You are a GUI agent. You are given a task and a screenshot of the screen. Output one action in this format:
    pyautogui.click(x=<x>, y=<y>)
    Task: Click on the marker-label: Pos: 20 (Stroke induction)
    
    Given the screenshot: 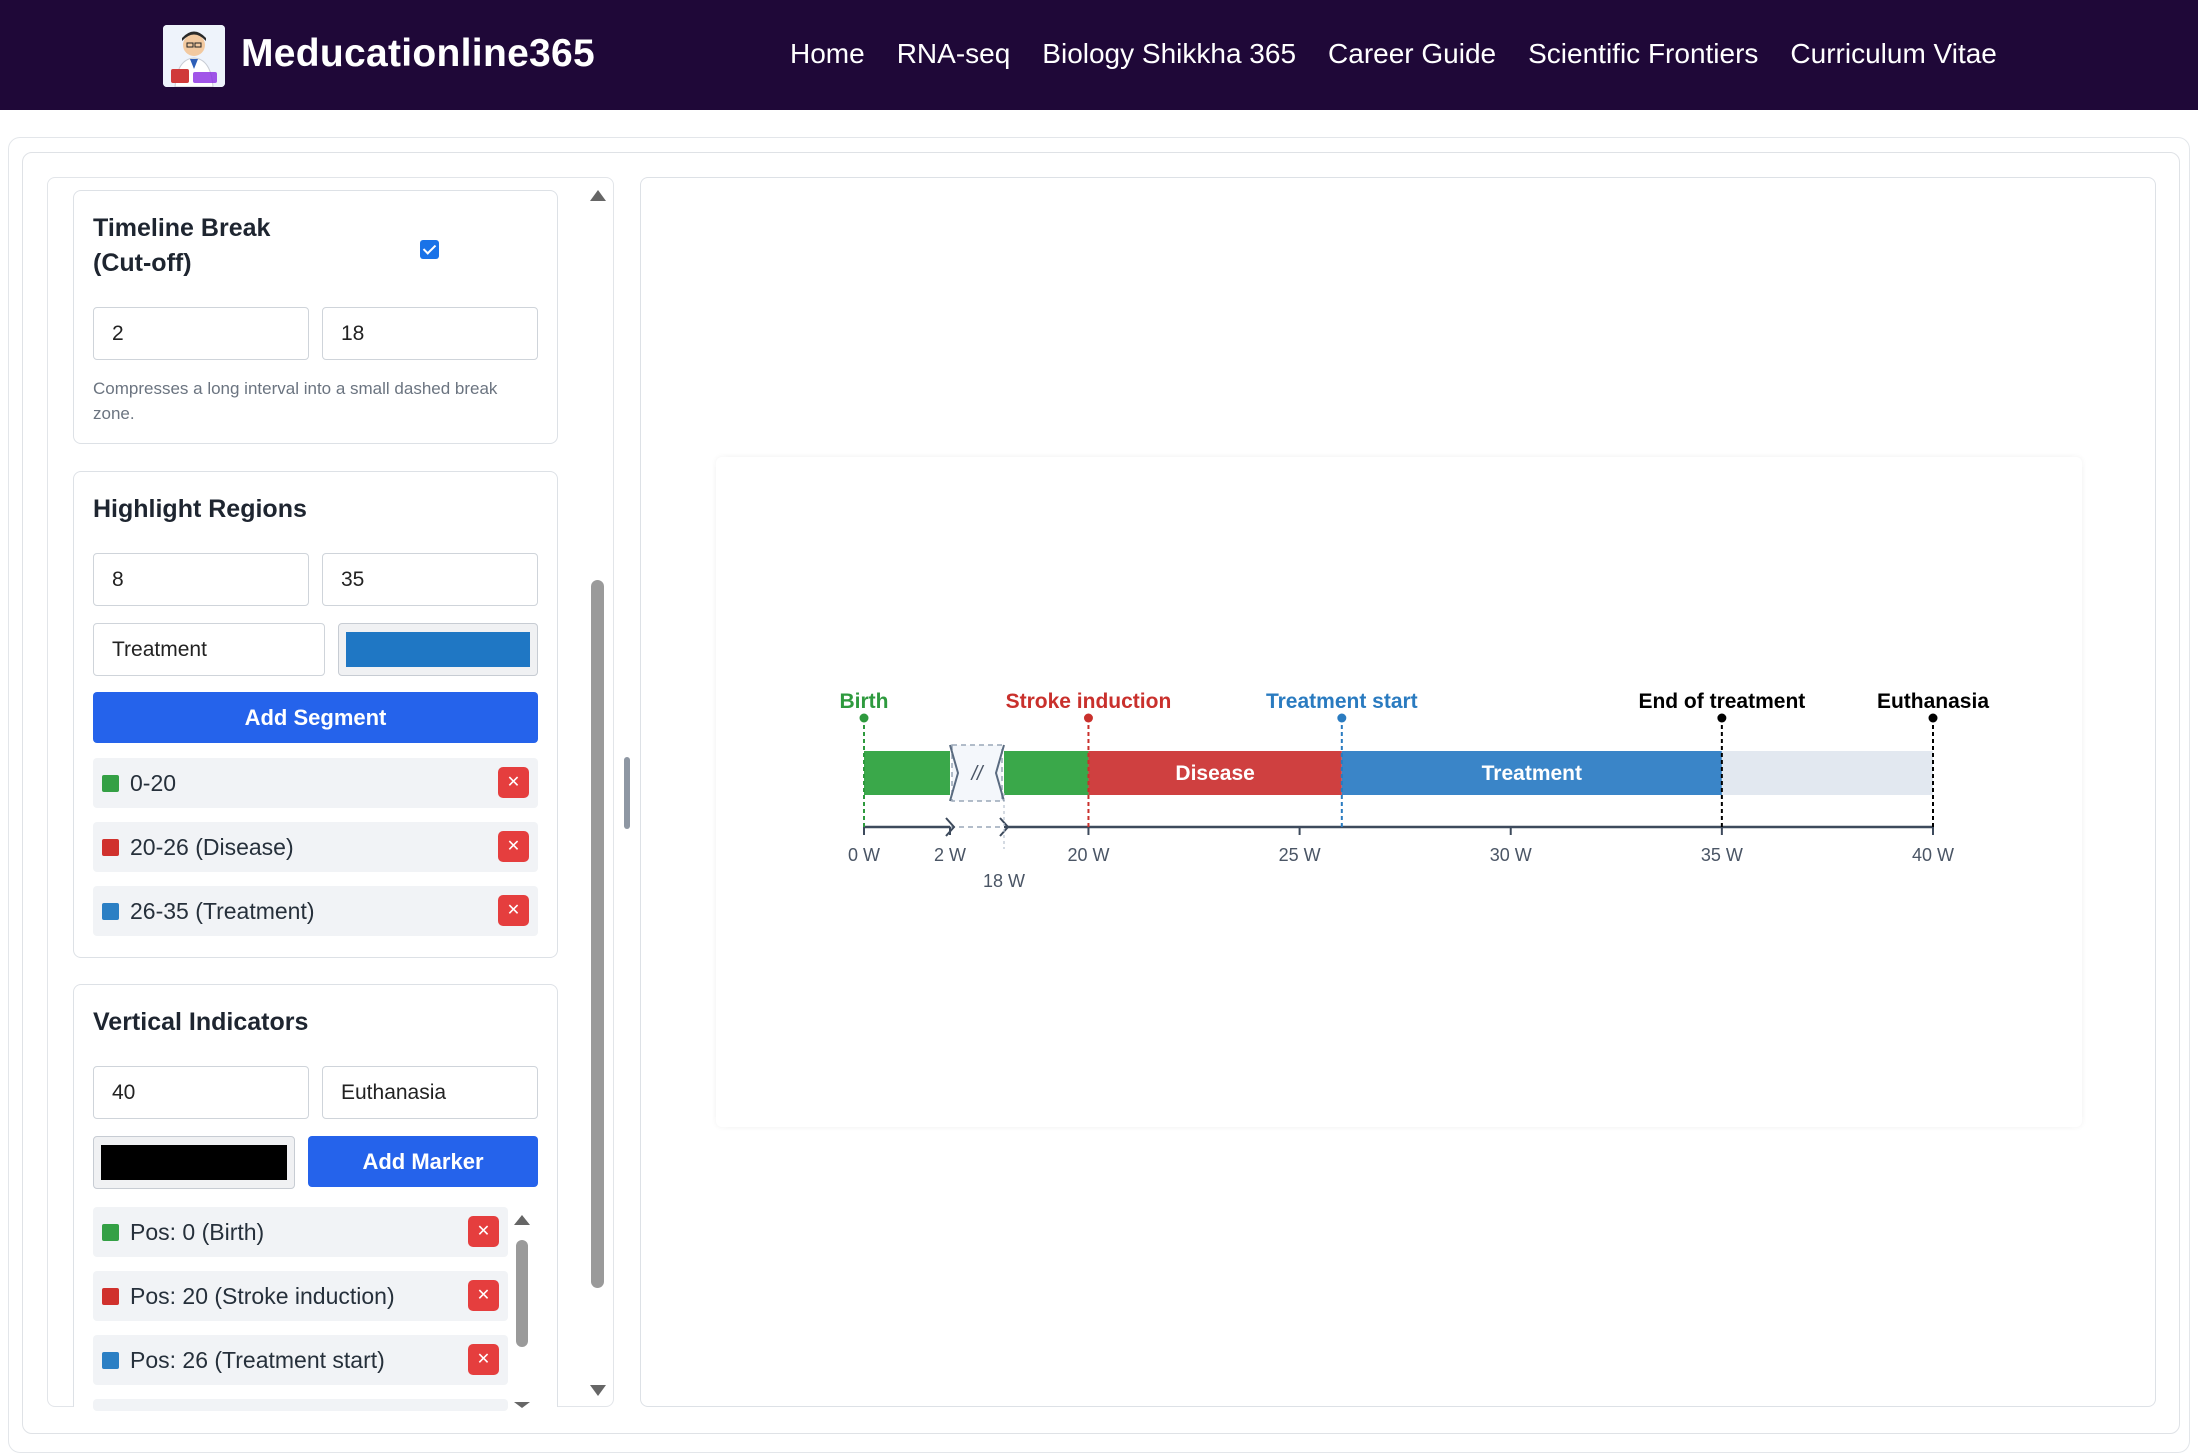 What is the action you would take?
    pyautogui.click(x=262, y=1296)
    